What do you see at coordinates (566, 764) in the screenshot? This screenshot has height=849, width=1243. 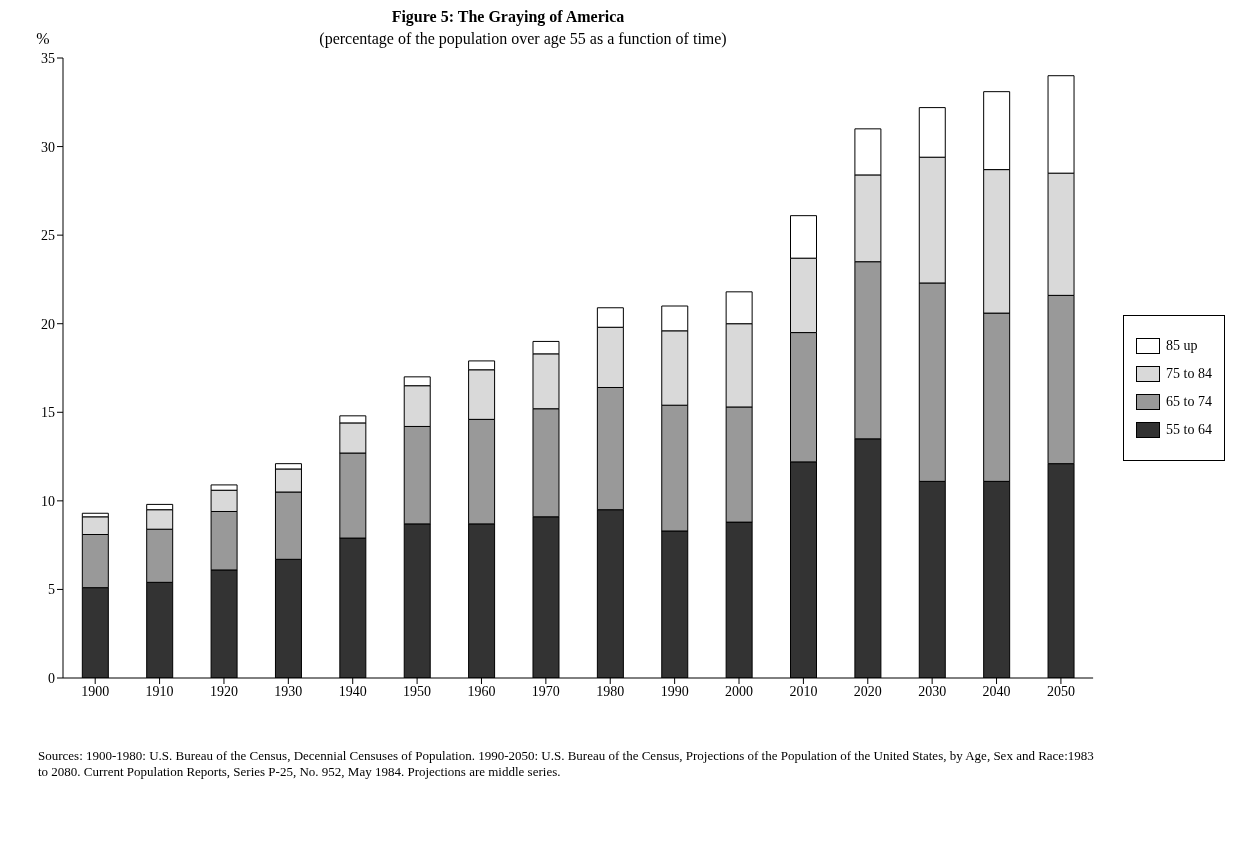 I see `source-note: Sources: 1900-1980: U.S. Bureau of the Census, Decennial Censuses of Population. 1990-2050: U.S. Bureau of the Census, Projections of the Population of the United States, by Age, Sex and Race:1983 to 2080. Current Population Reports, Series P-25, No. 952, May 1984. Projections are middle series.` at bounding box center [566, 764].